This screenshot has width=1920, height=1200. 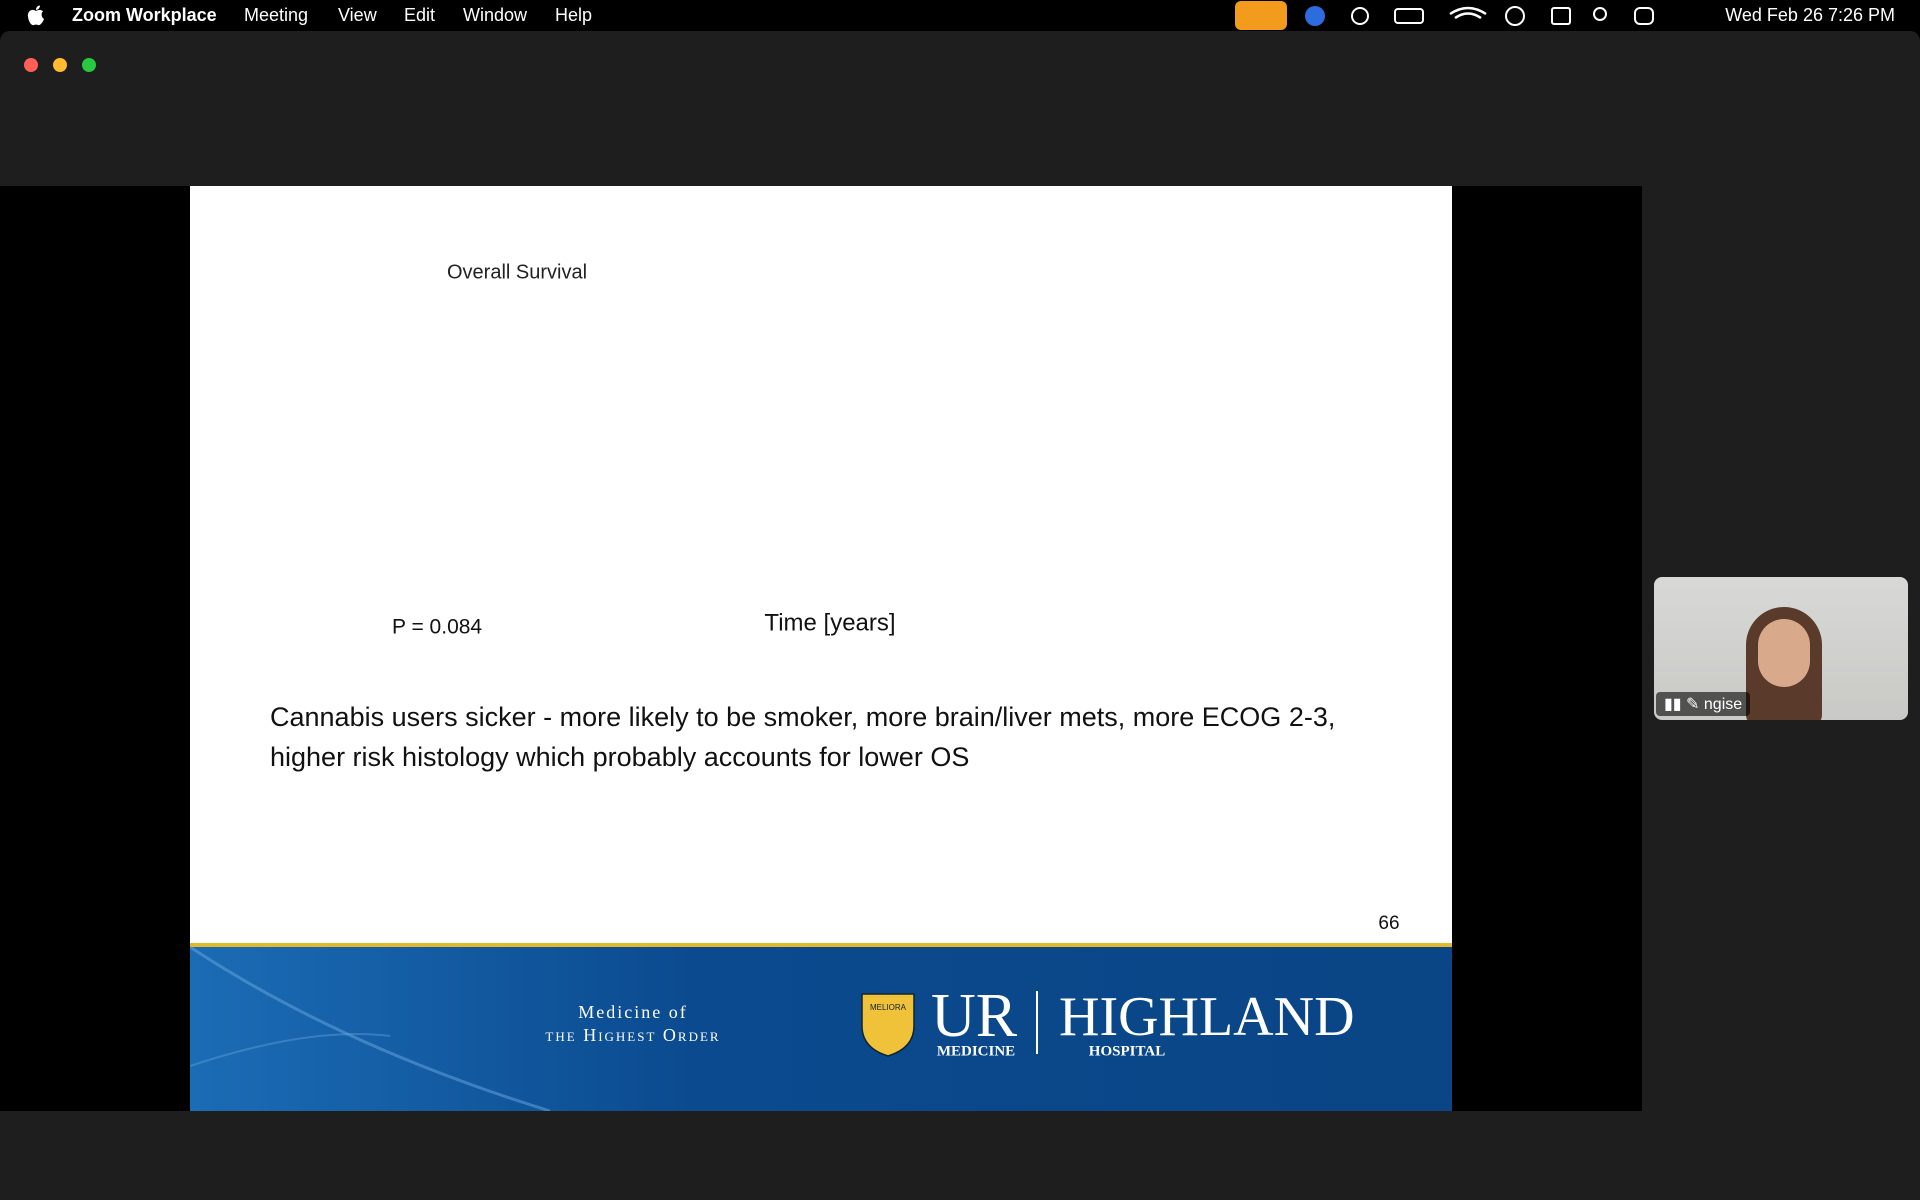 I want to click on menu: Window, so click(x=495, y=15).